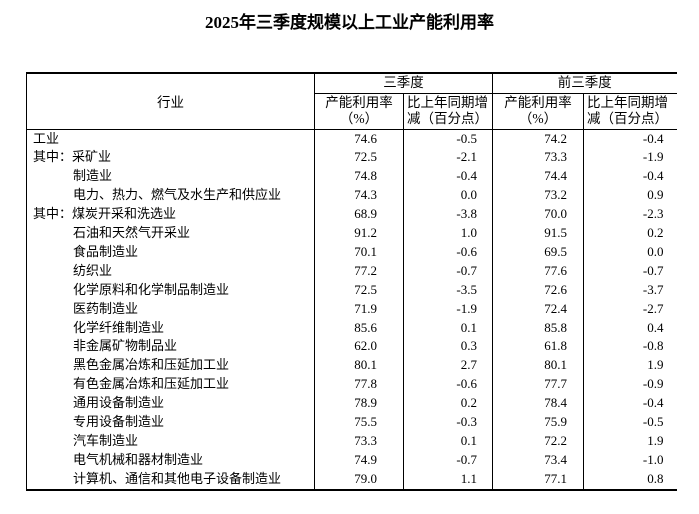  What do you see at coordinates (538, 196) in the screenshot?
I see `first3q-utilization-cell: 73.2` at bounding box center [538, 196].